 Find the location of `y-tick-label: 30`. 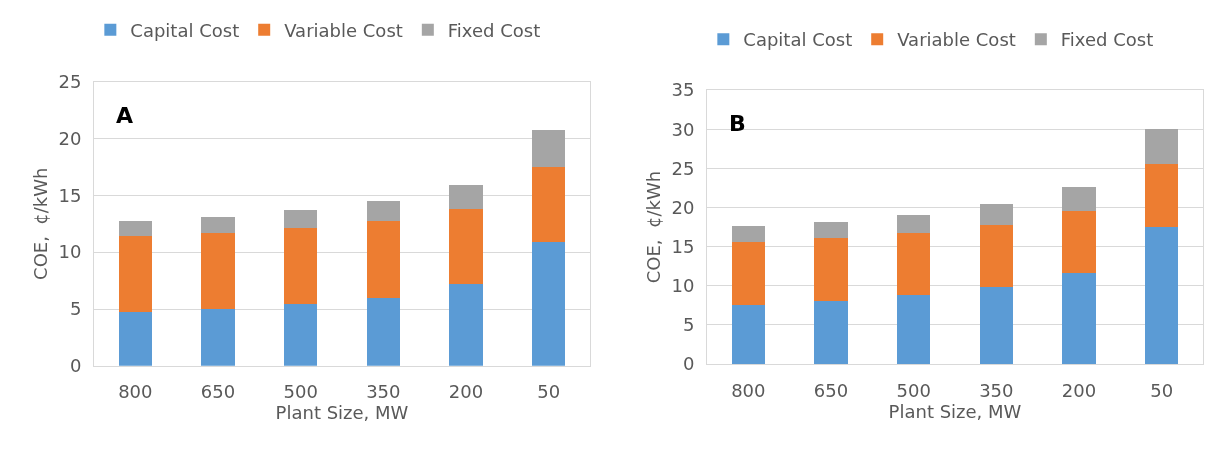

y-tick-label: 30 is located at coordinates (683, 129).